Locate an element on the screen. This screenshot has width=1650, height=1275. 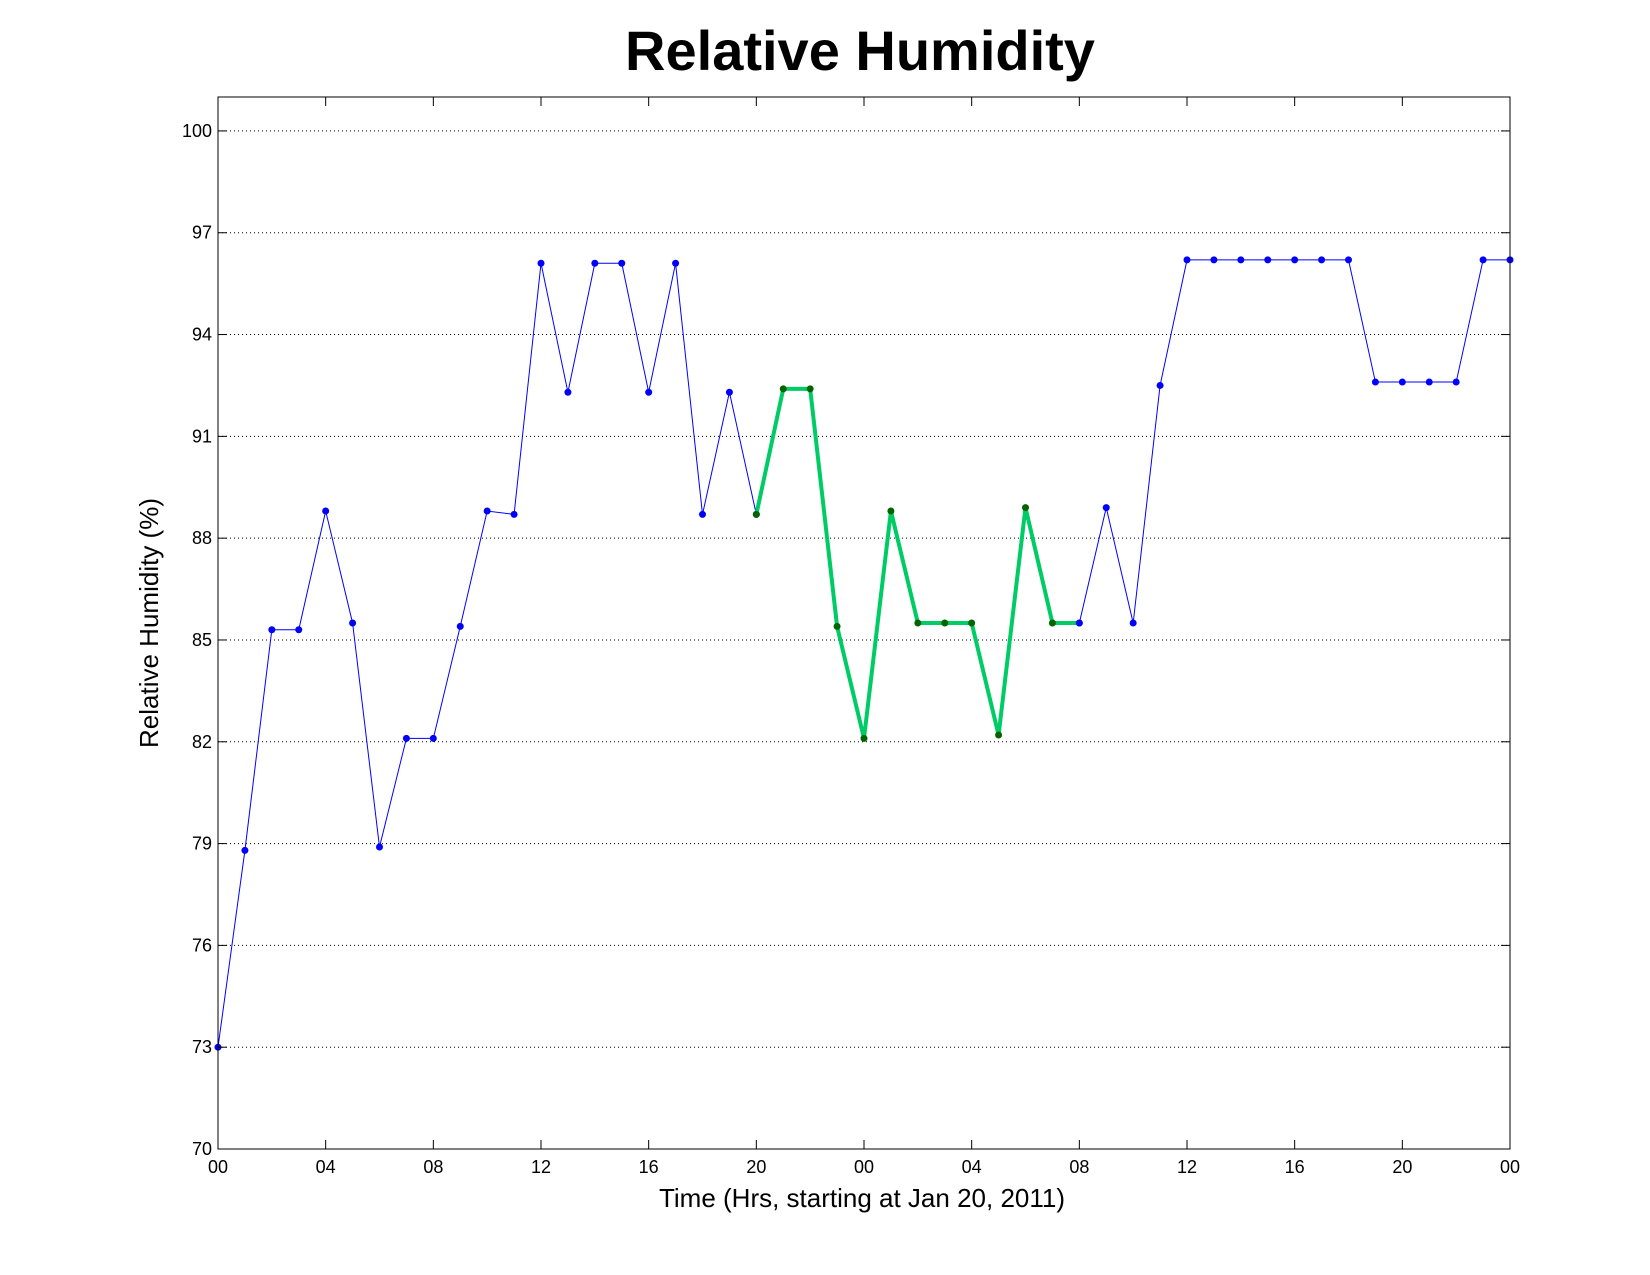
y-tick-label: 97 is located at coordinates (202, 233).